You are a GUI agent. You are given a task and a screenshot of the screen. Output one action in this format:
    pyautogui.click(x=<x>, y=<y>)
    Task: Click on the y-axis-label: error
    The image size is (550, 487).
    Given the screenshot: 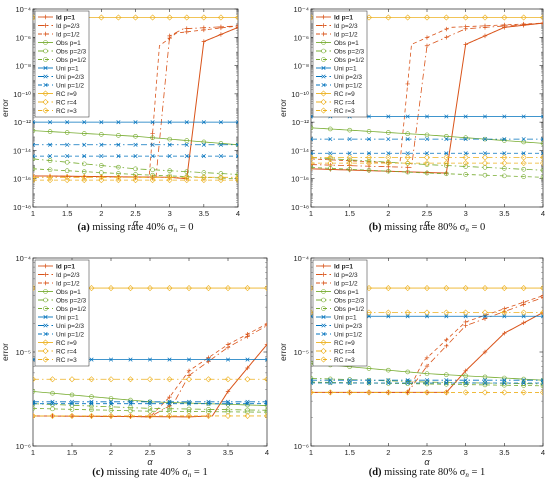 What is the action you would take?
    pyautogui.click(x=5, y=108)
    